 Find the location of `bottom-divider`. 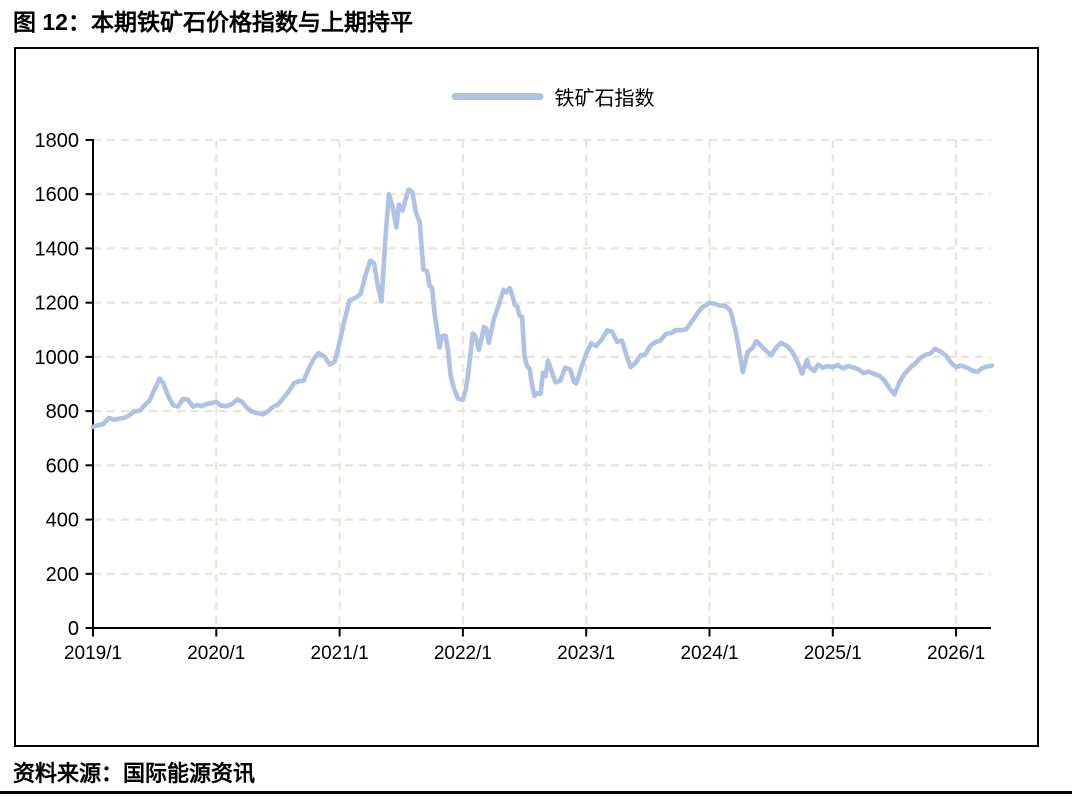

bottom-divider is located at coordinates (536, 792).